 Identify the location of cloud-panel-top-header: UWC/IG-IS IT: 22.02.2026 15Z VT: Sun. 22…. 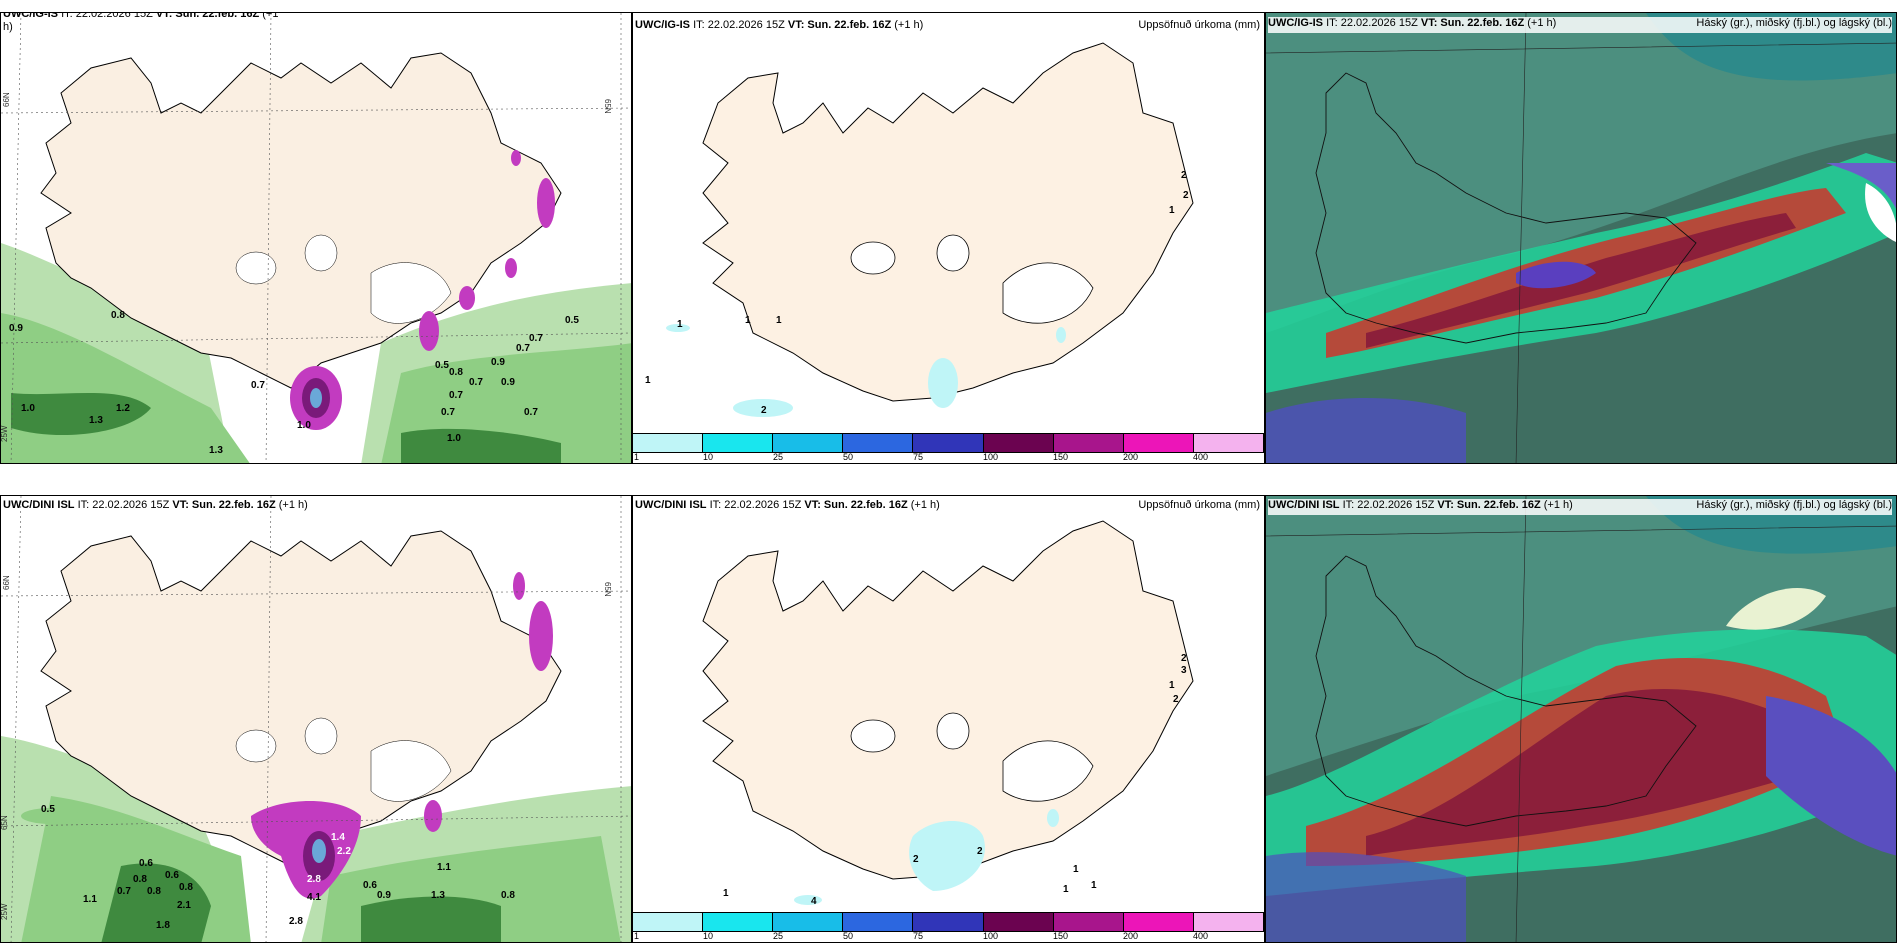
(1580, 25).